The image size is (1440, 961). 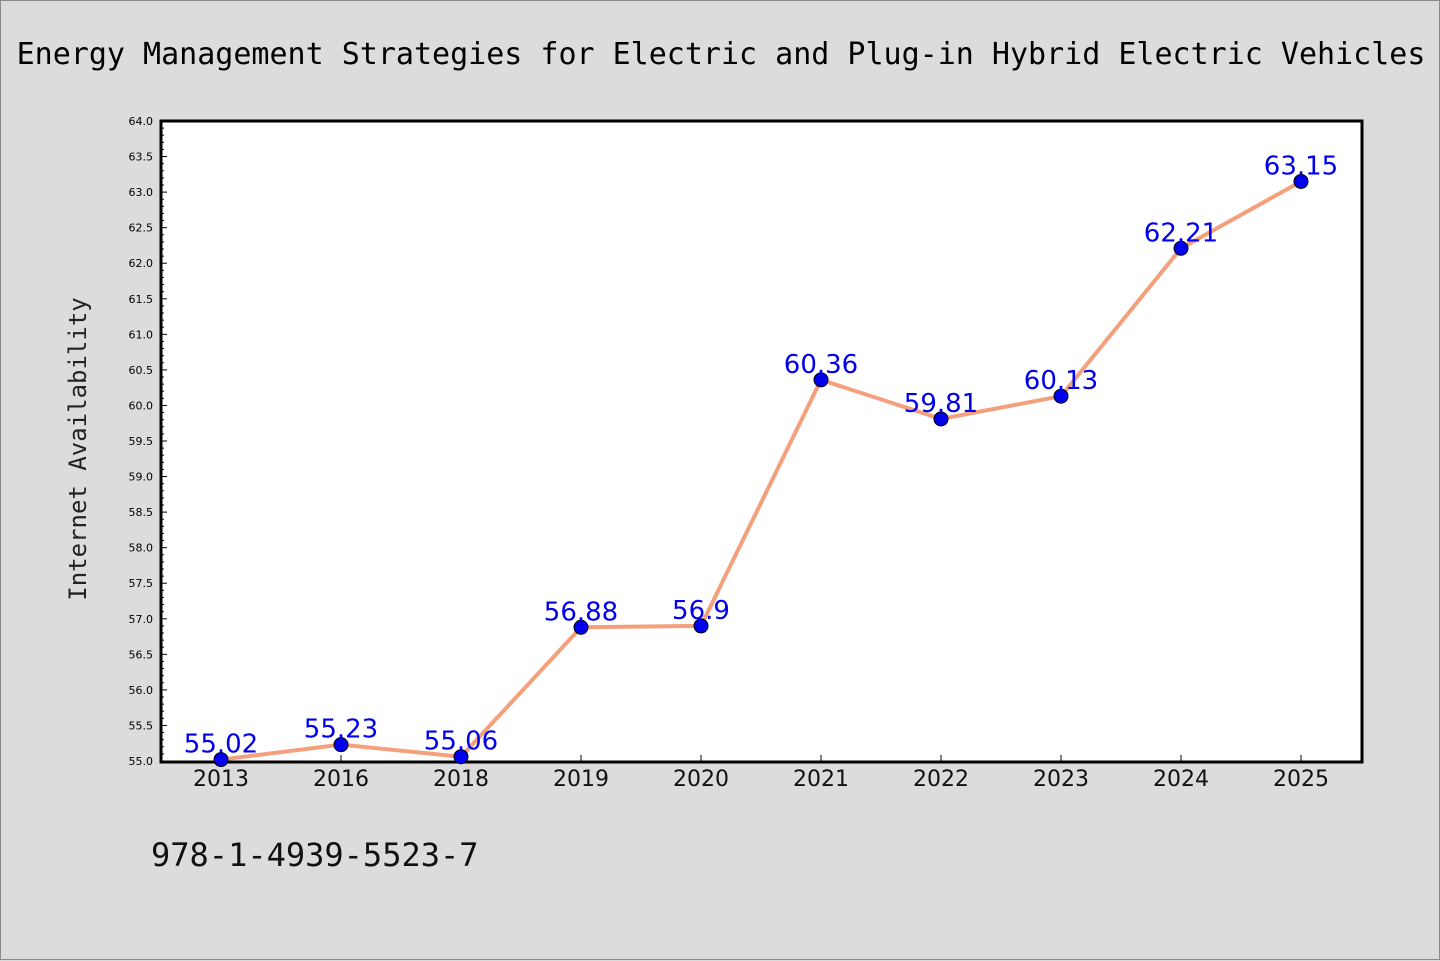 I want to click on y-tick-label: 62.0, so click(x=141, y=263).